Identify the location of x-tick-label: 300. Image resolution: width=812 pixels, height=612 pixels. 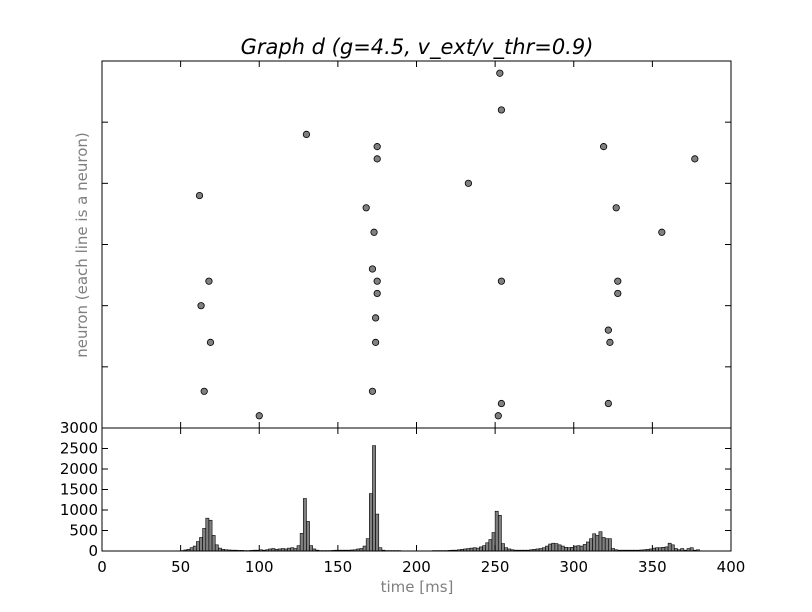
(573, 567).